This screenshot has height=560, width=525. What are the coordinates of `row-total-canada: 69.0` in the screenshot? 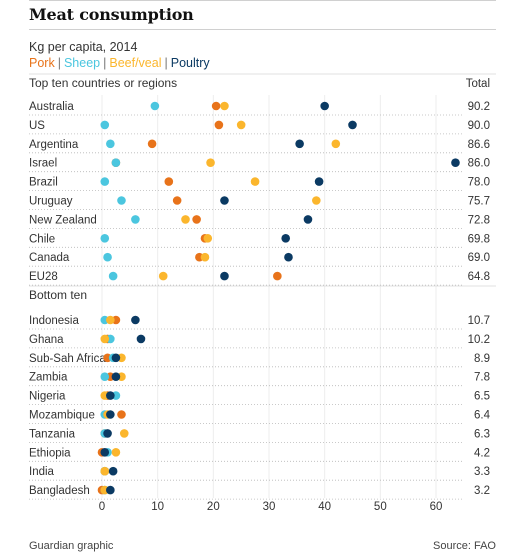 It's located at (479, 258).